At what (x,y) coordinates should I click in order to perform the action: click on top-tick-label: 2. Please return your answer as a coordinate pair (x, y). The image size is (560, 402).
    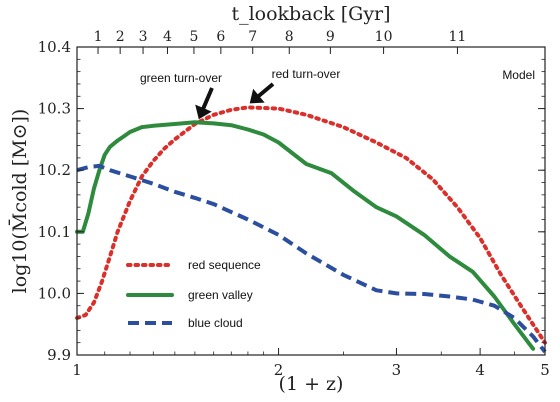
    Looking at the image, I should click on (120, 37).